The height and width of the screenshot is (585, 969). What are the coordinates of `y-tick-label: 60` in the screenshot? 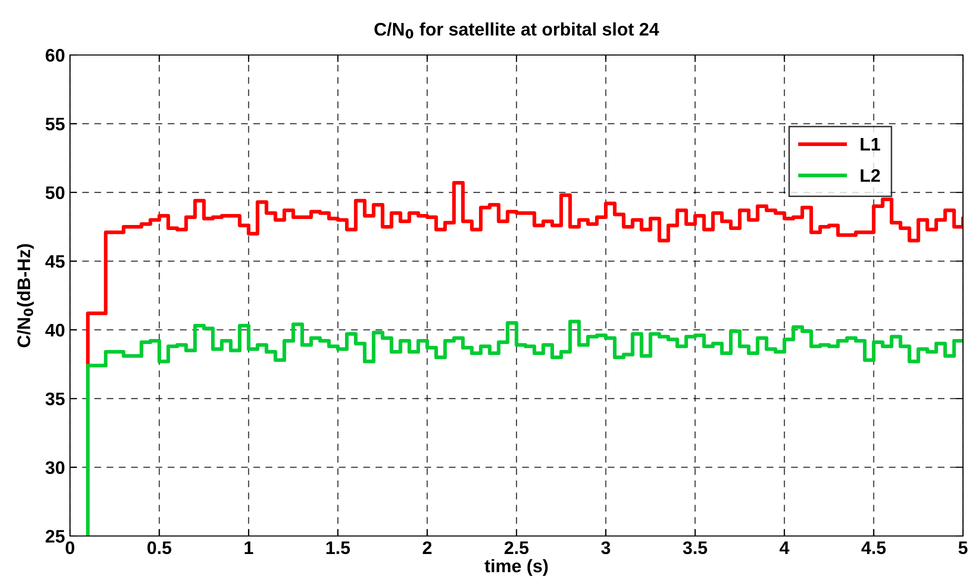 It's located at (55, 55).